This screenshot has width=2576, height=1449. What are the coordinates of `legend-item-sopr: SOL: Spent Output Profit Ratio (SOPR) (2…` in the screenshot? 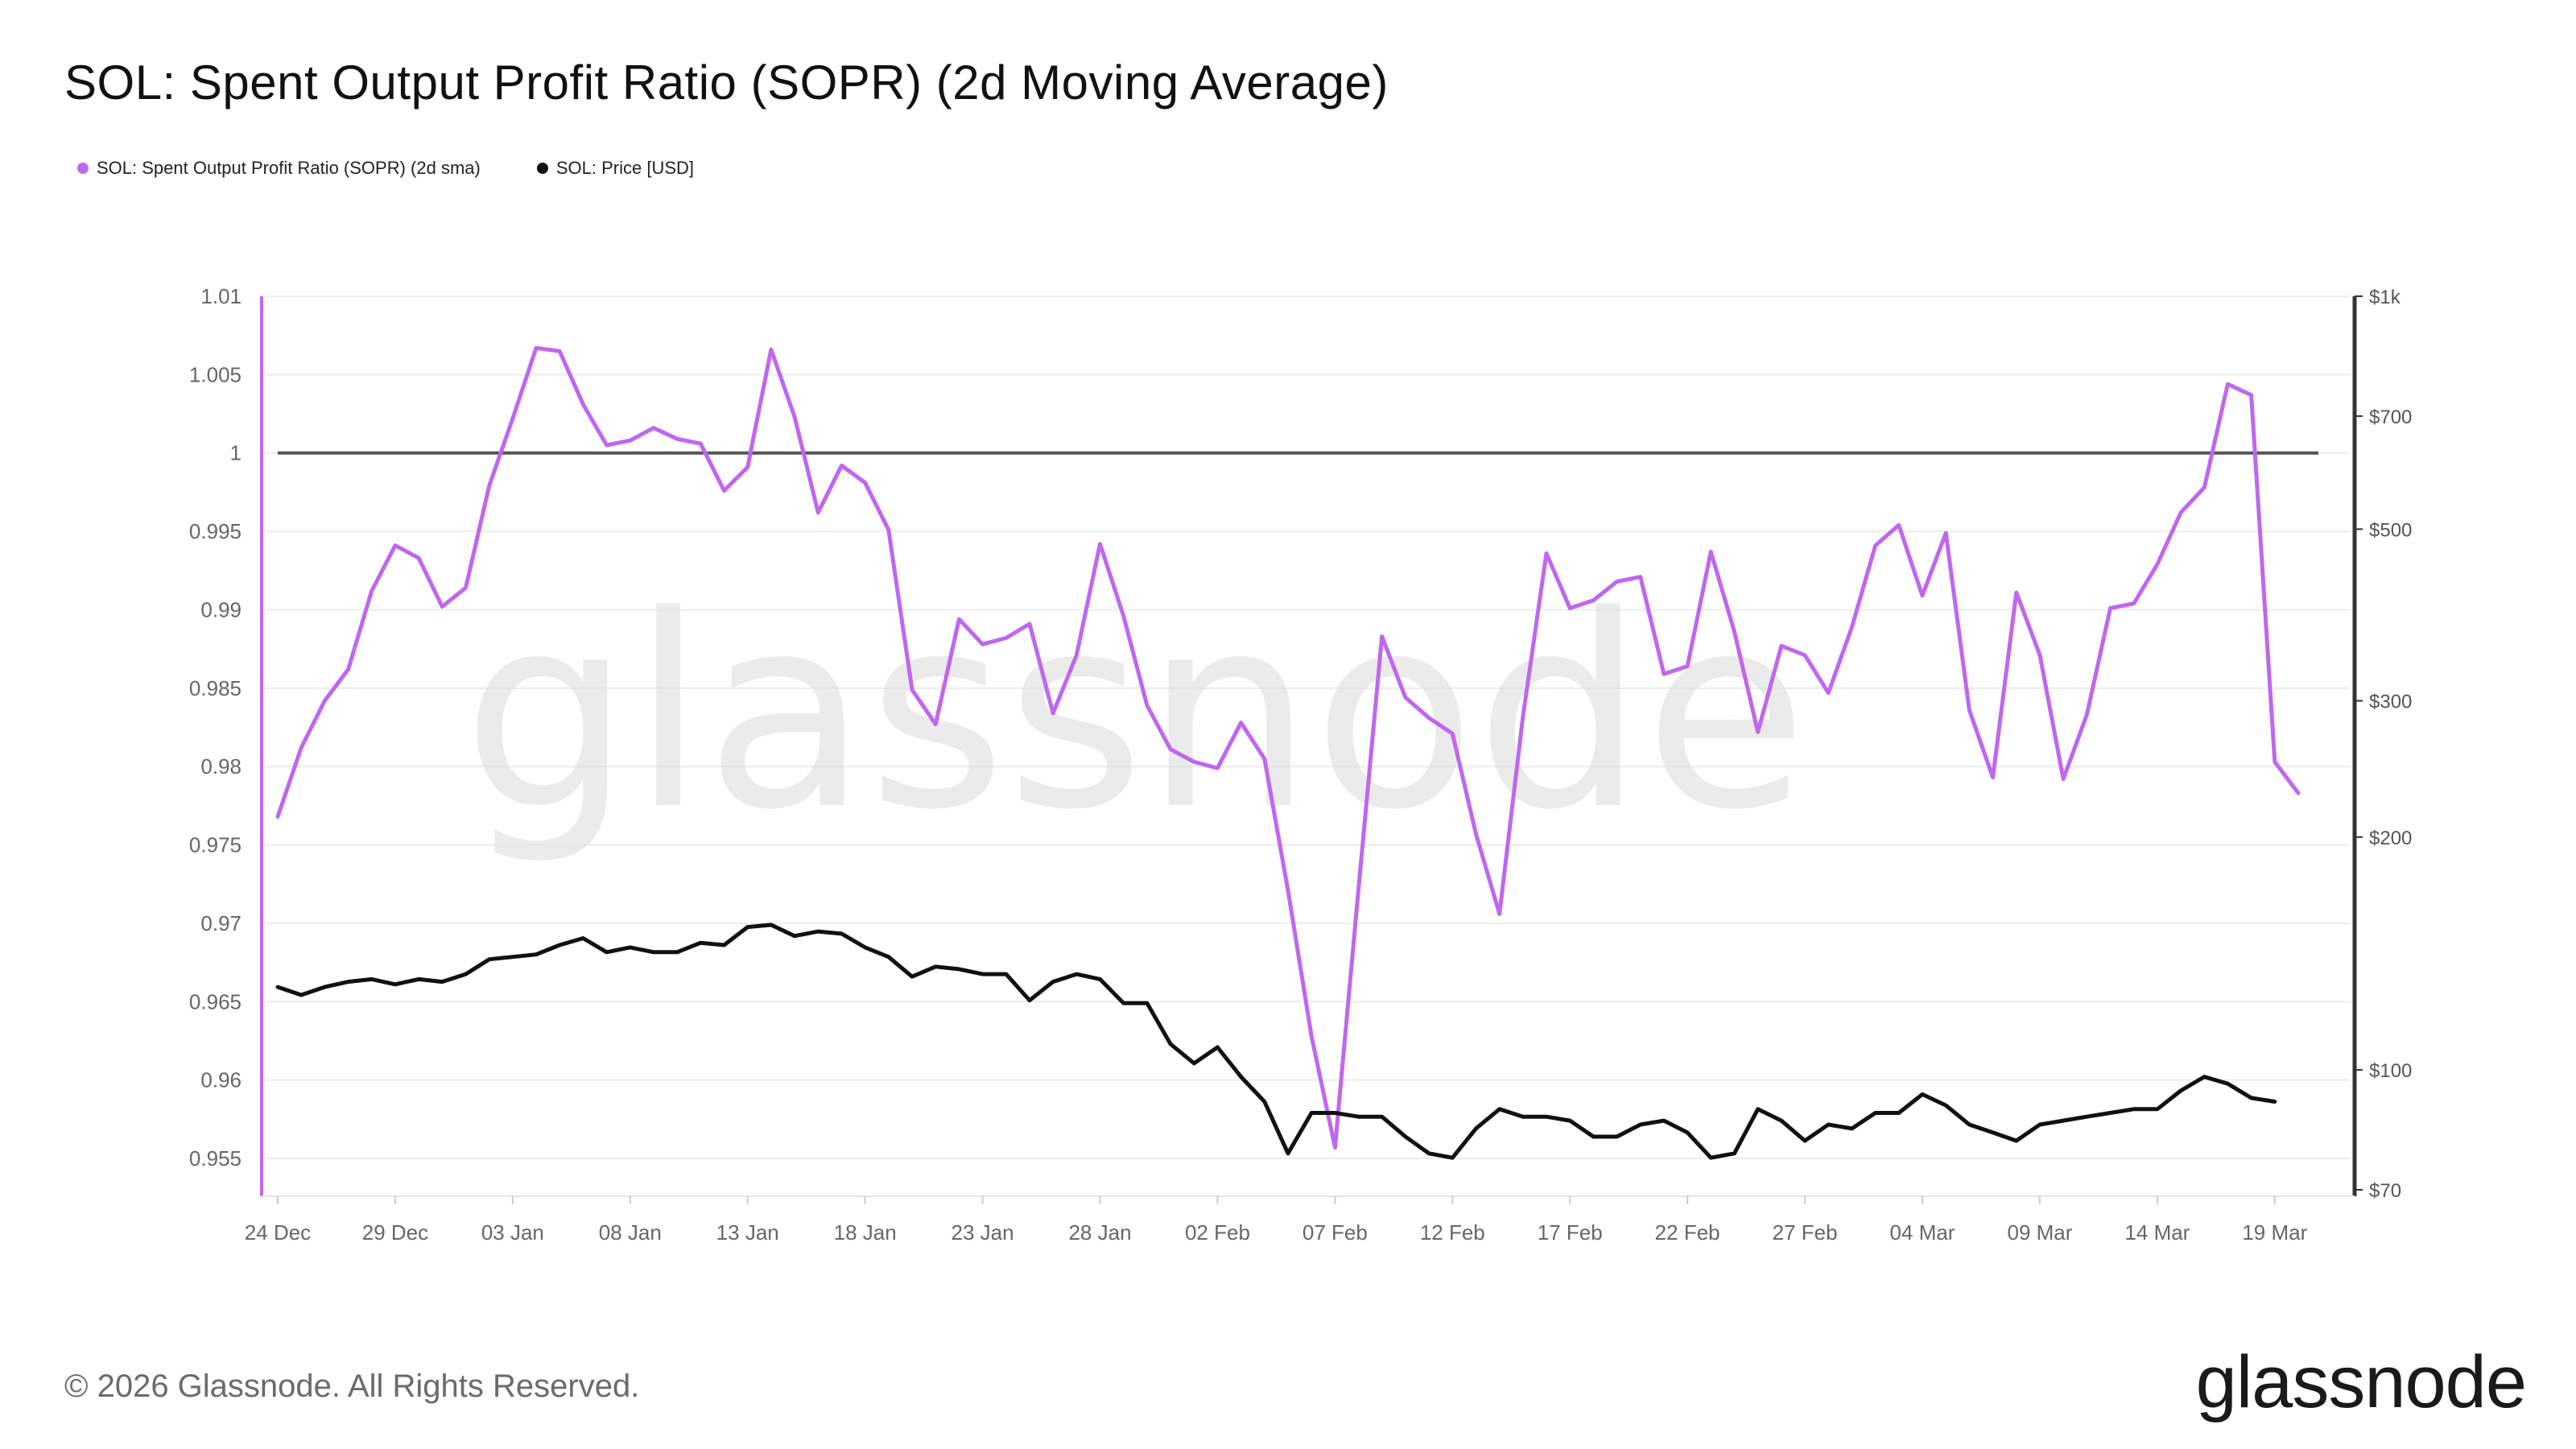 It's located at (279, 168).